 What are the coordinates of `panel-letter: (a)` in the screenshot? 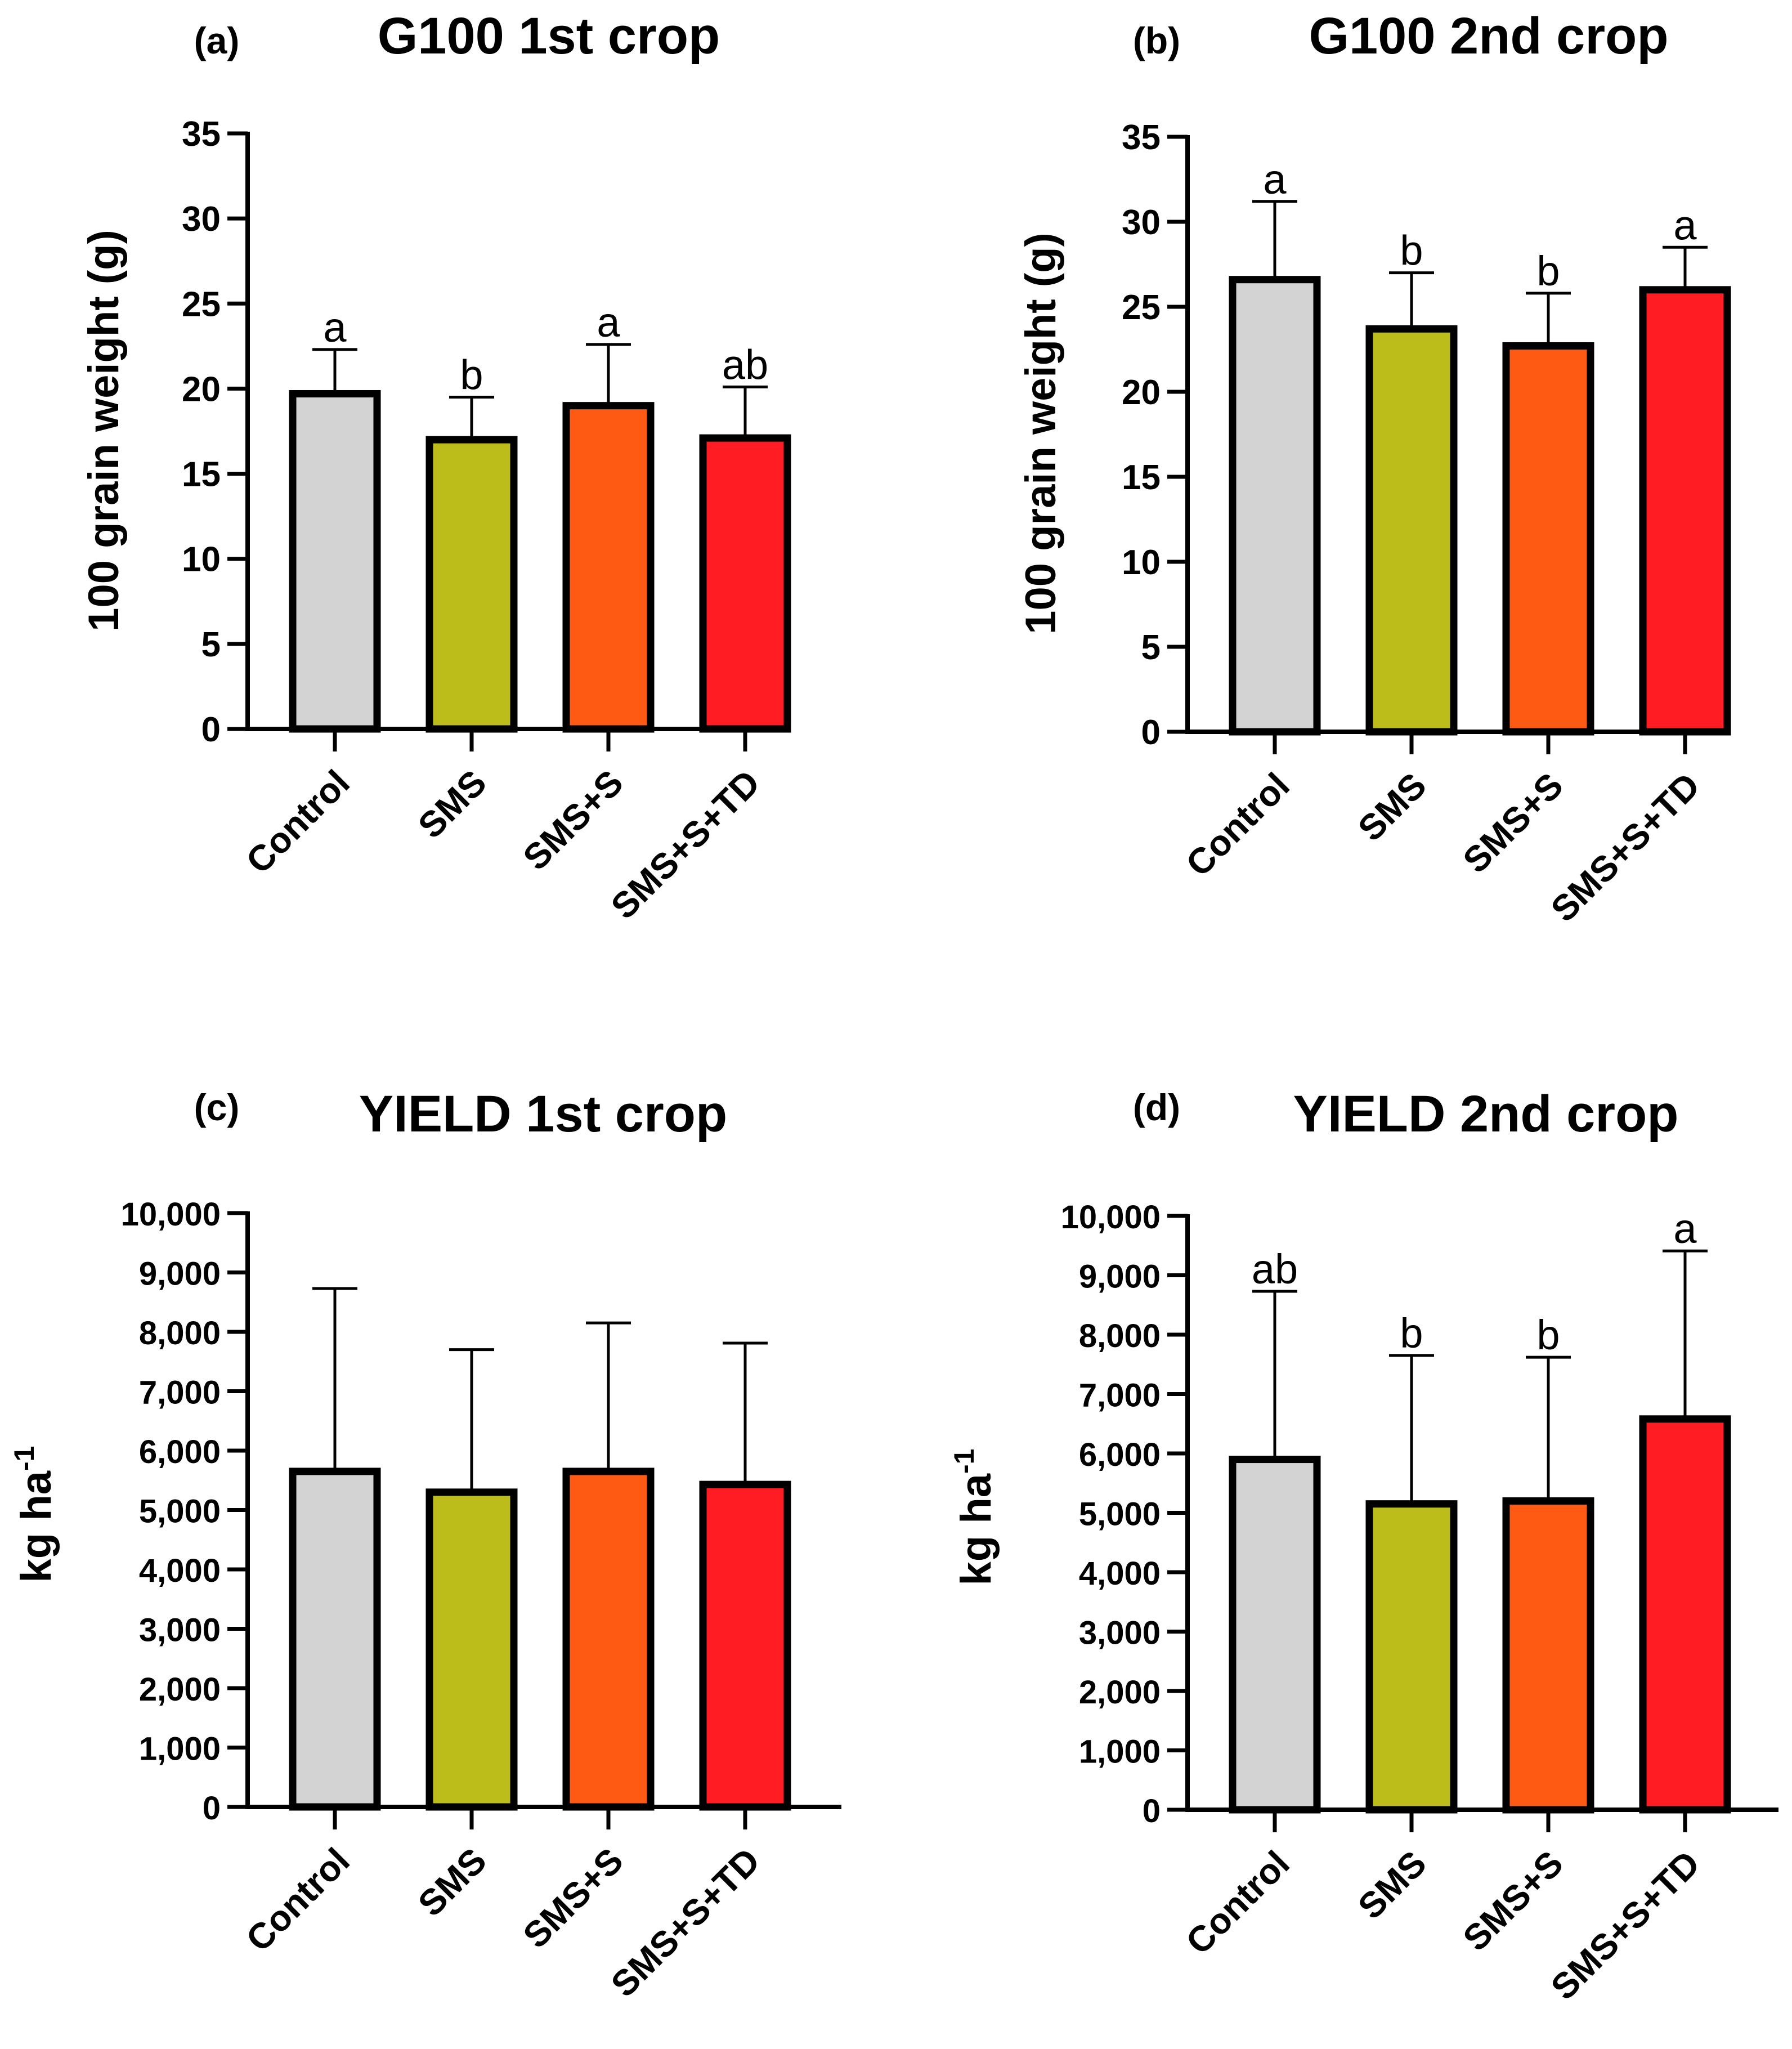 It's located at (217, 40).